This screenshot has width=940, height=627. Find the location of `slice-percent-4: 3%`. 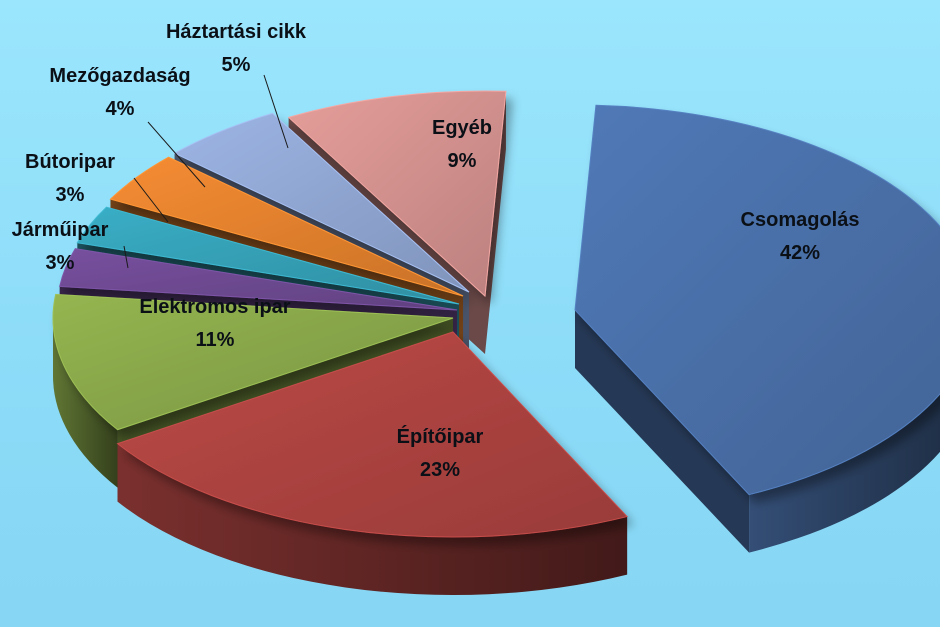

slice-percent-4: 3% is located at coordinates (70, 195).